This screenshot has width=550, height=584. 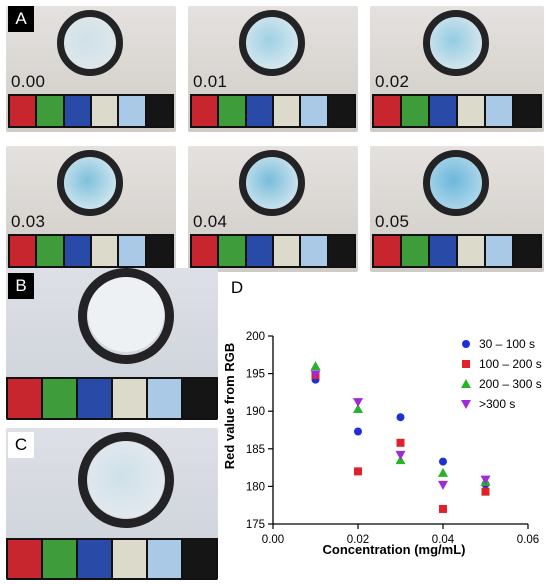 I want to click on panel-a-label: A, so click(x=21, y=19).